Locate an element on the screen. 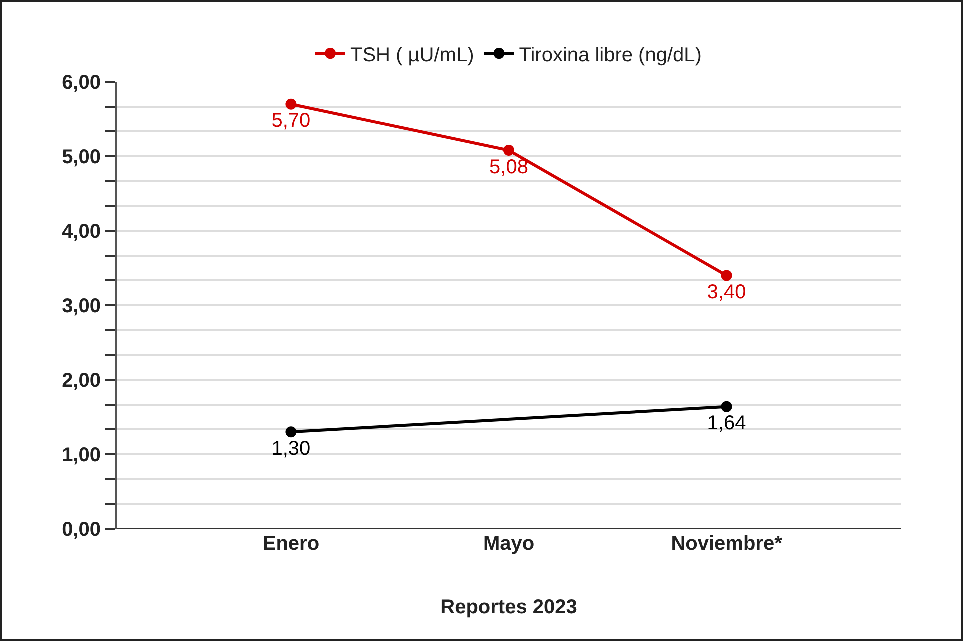  x-tick-label: Mayo is located at coordinates (509, 544).